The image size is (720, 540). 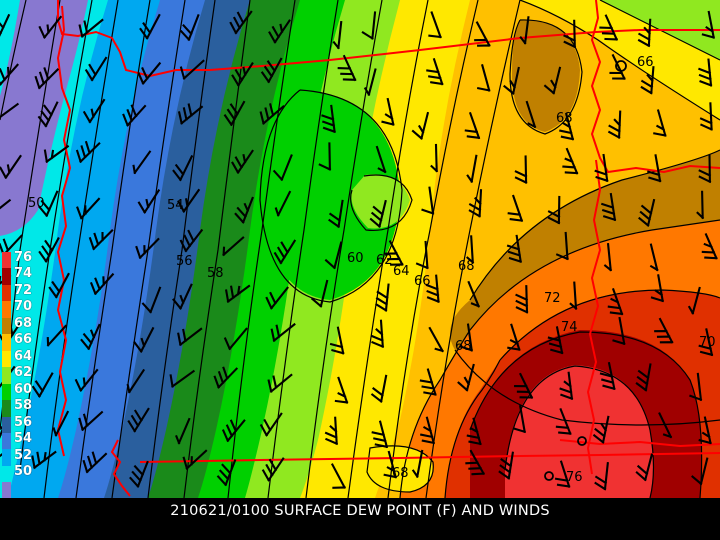 What do you see at coordinates (384, 260) in the screenshot?
I see `contour-label-62: 62` at bounding box center [384, 260].